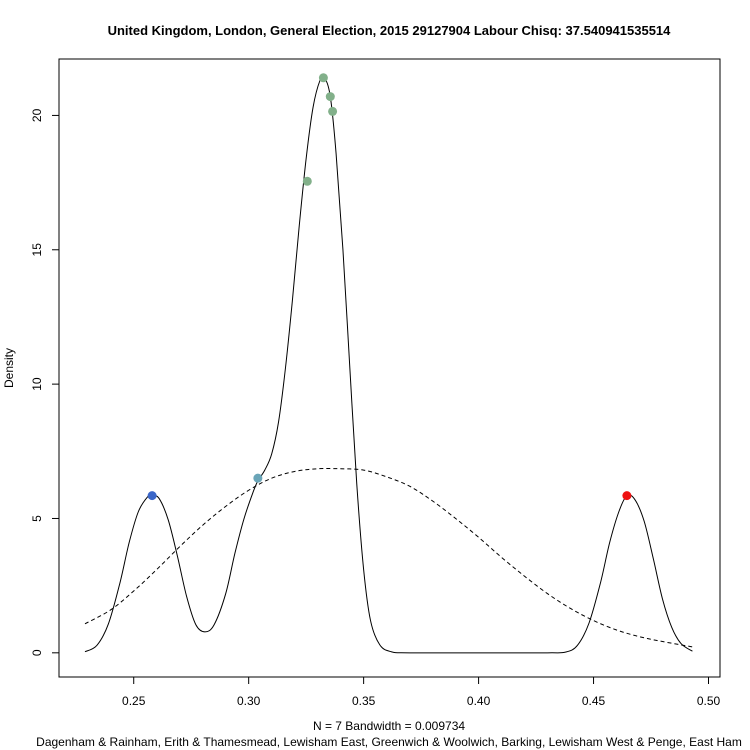 The image size is (750, 750). What do you see at coordinates (37, 518) in the screenshot?
I see `y-tick-label: 5` at bounding box center [37, 518].